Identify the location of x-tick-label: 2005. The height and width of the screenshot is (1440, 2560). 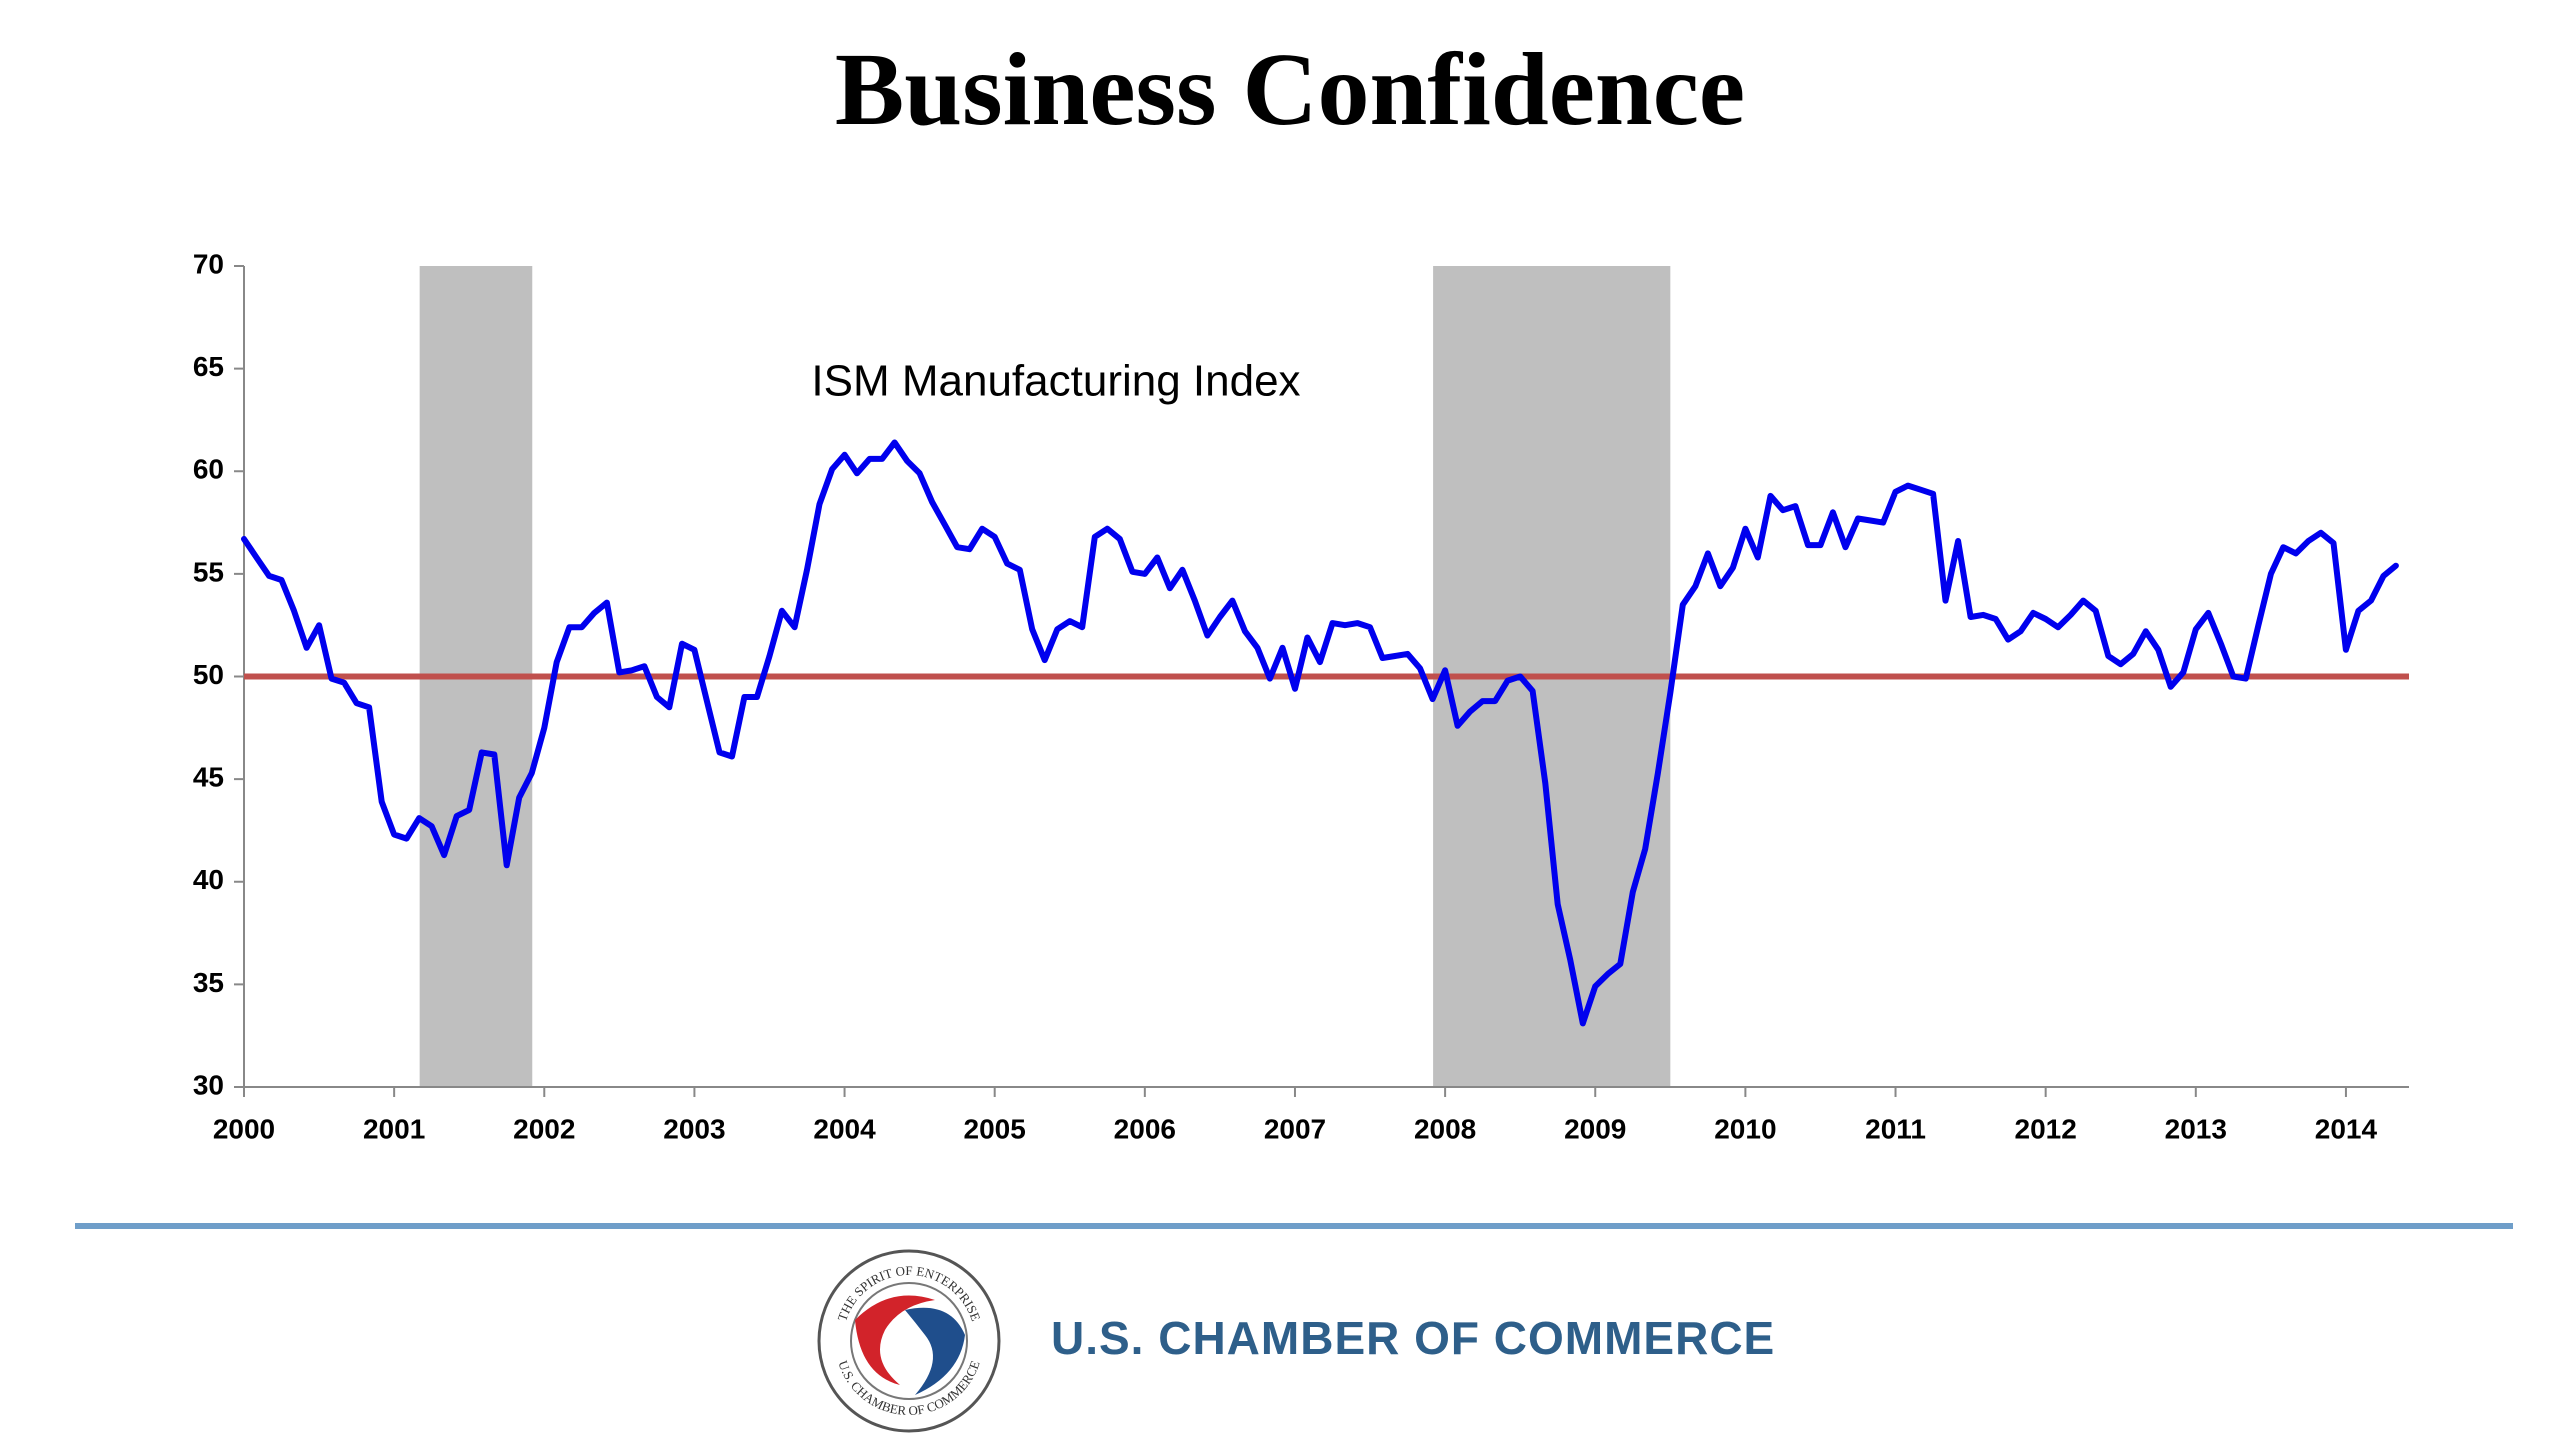
(995, 1128).